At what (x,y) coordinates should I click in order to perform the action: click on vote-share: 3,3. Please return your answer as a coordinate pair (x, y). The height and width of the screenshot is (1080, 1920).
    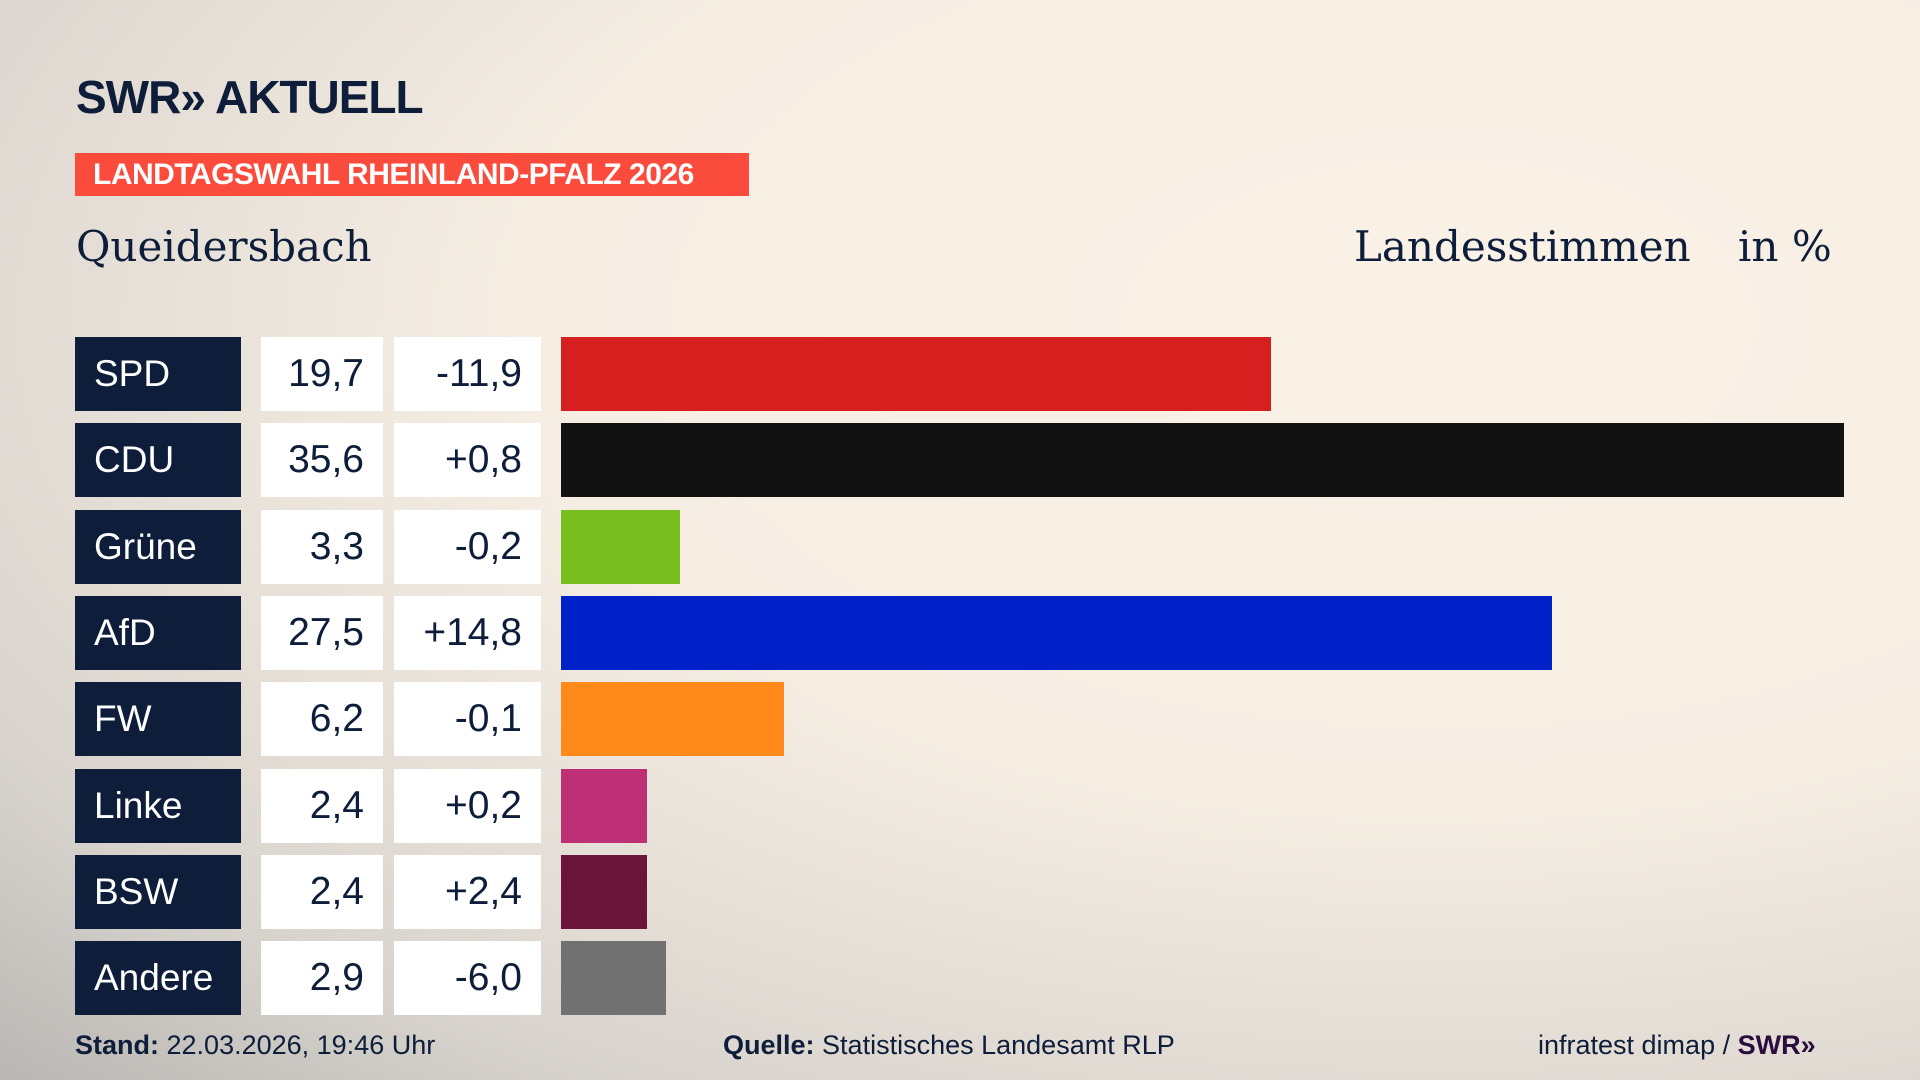
    Looking at the image, I should click on (322, 546).